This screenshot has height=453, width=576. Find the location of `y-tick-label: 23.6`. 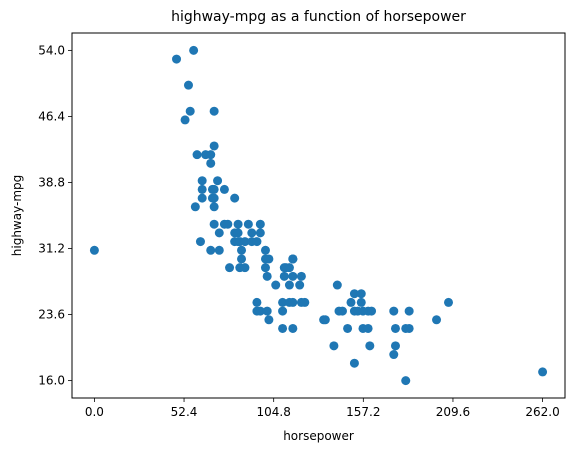

y-tick-label: 23.6 is located at coordinates (51, 315).